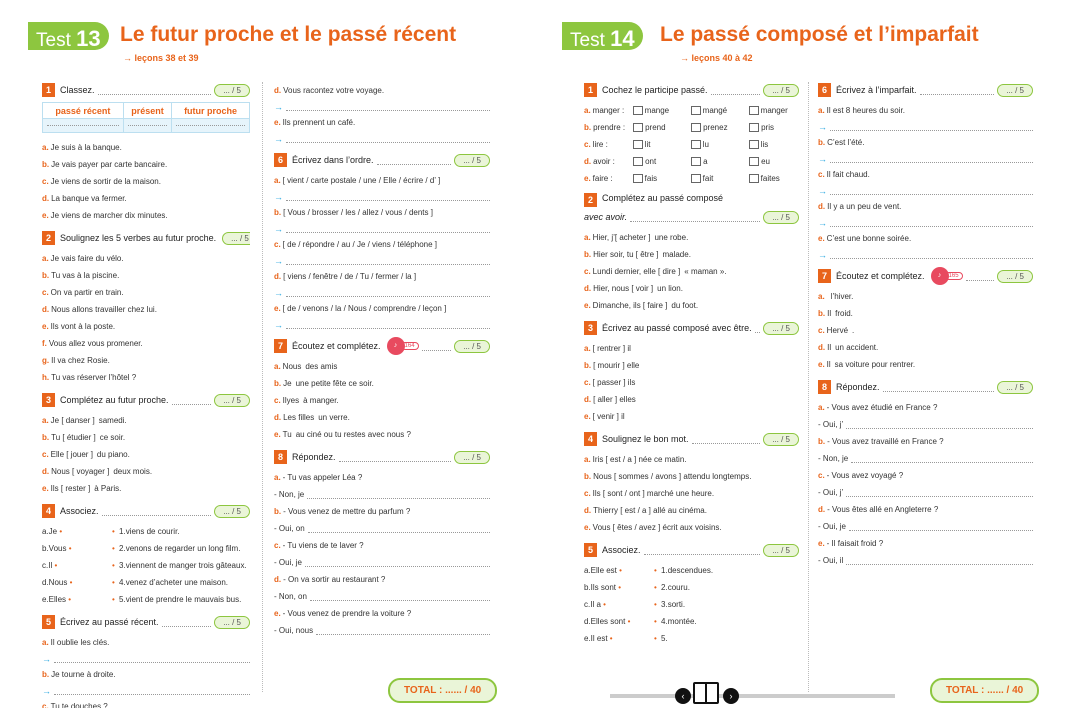 Image resolution: width=1072 pixels, height=710 pixels. What do you see at coordinates (661, 178) in the screenshot?
I see `checkbox-option: fais` at bounding box center [661, 178].